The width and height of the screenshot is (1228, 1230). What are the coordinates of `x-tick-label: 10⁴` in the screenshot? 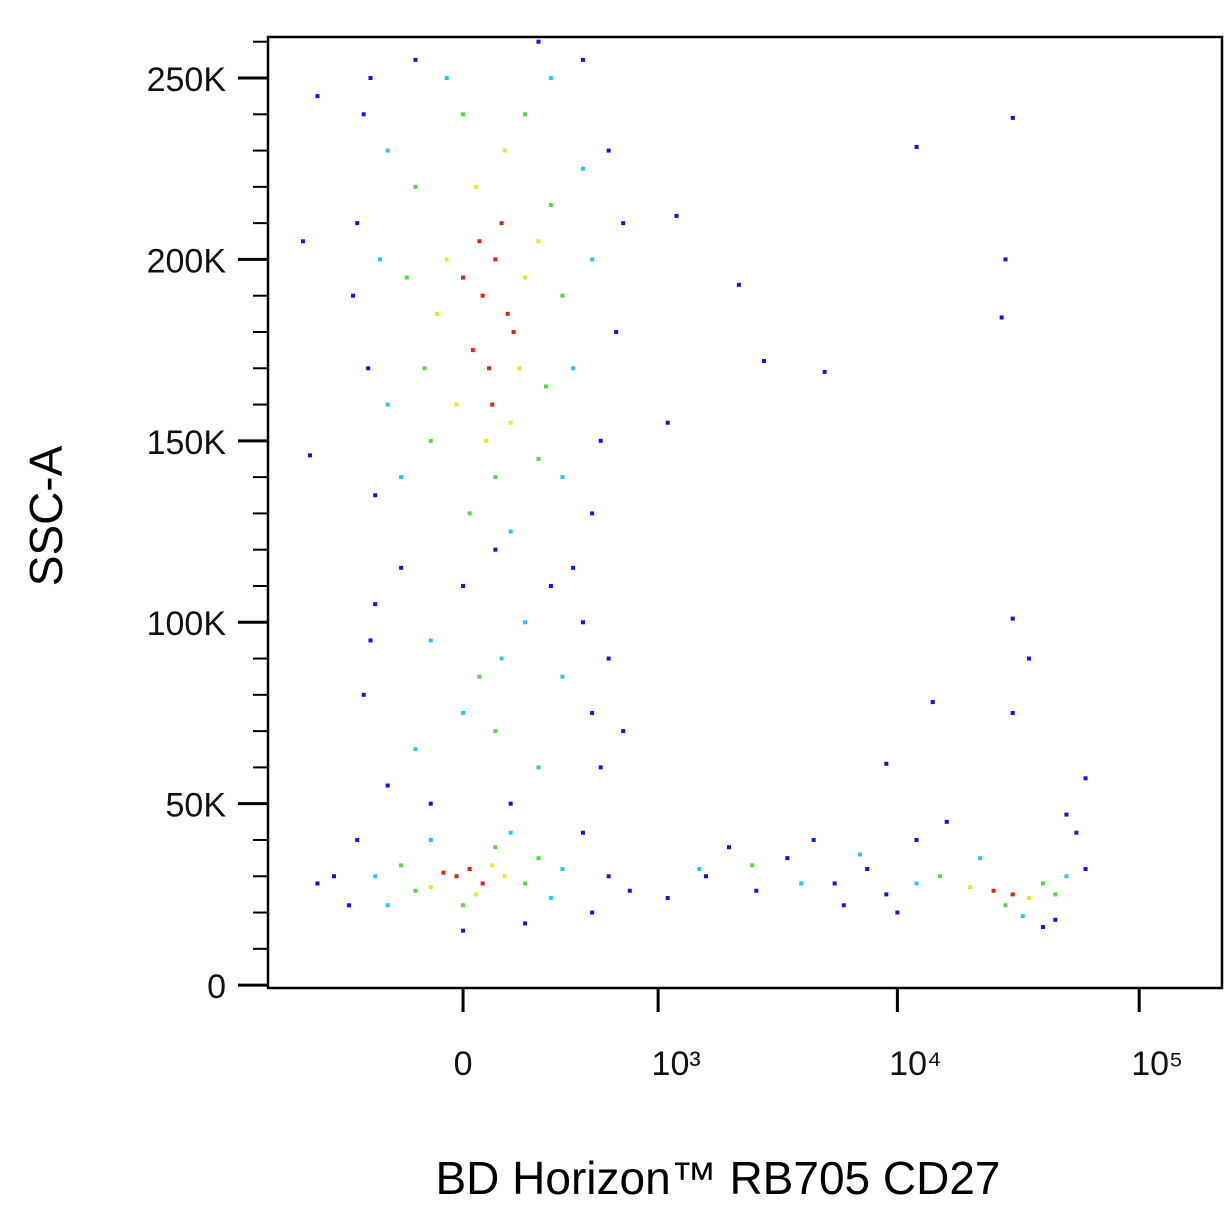 It's located at (915, 1064).